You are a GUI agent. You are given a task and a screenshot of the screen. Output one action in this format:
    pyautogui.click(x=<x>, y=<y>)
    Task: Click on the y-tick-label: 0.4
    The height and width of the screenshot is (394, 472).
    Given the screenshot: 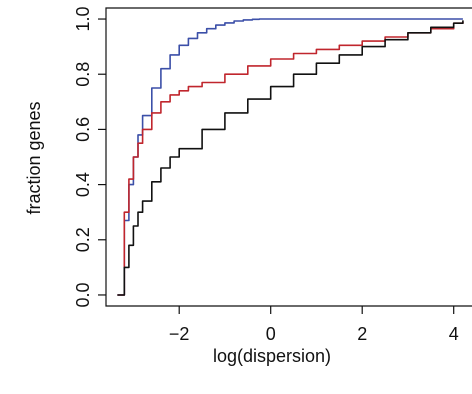 What is the action you would take?
    pyautogui.click(x=83, y=184)
    